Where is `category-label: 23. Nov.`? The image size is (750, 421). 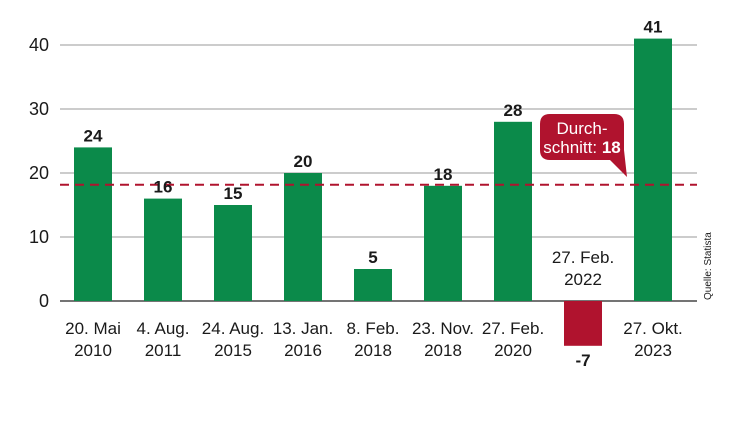 category-label: 23. Nov. is located at coordinates (443, 328).